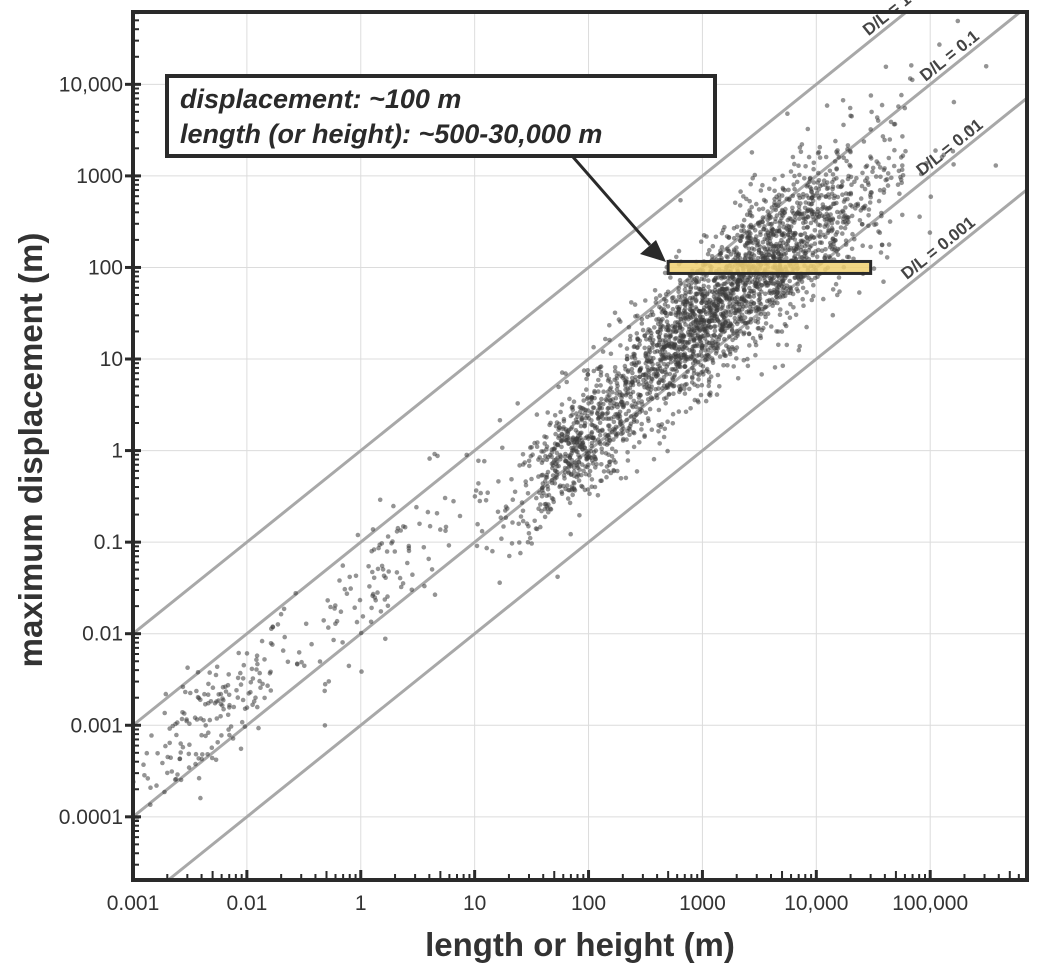 This screenshot has height=976, width=1039. What do you see at coordinates (361, 903) in the screenshot?
I see `x-tick-label: 1` at bounding box center [361, 903].